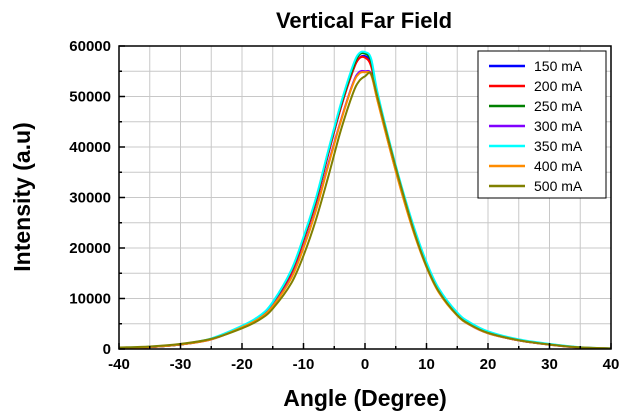 This screenshot has width=623, height=415. Describe the element at coordinates (107, 349) in the screenshot. I see `y-tick-label: 0` at that location.